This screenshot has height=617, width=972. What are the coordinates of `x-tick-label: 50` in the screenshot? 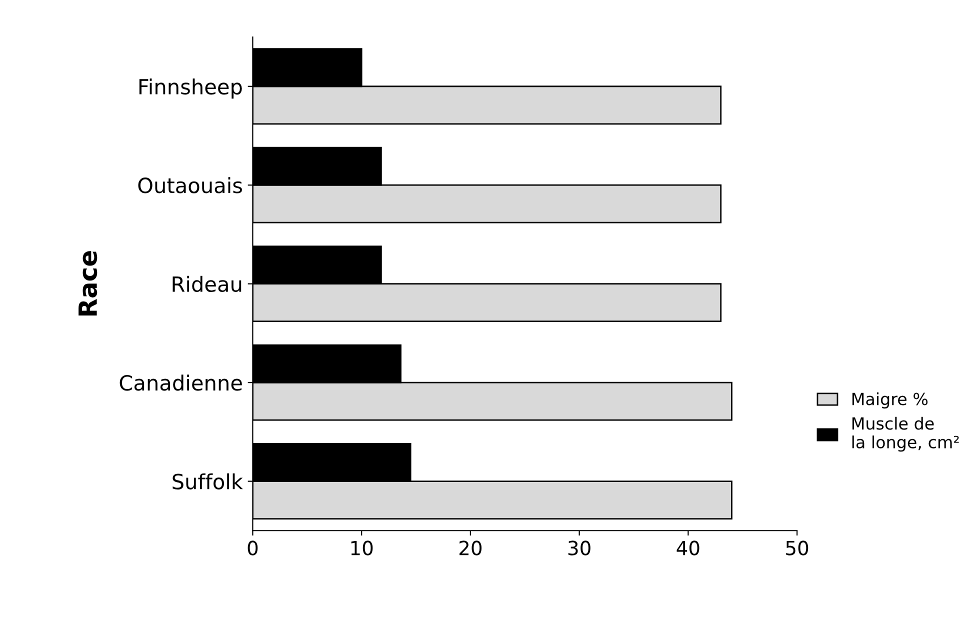 It's located at (797, 548).